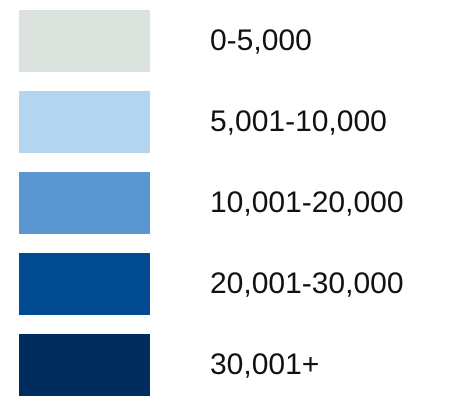 This screenshot has width=461, height=396. What do you see at coordinates (298, 121) in the screenshot?
I see `legend-label: 5,001-10,000` at bounding box center [298, 121].